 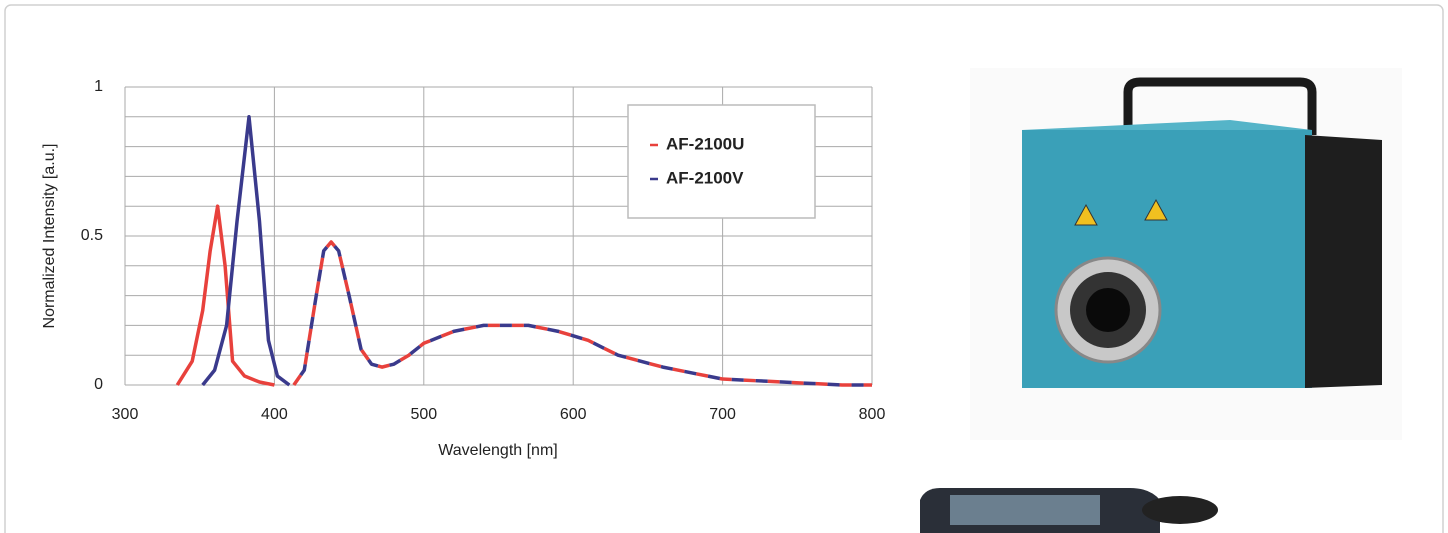 What do you see at coordinates (573, 414) in the screenshot?
I see `x-tick-label: 600` at bounding box center [573, 414].